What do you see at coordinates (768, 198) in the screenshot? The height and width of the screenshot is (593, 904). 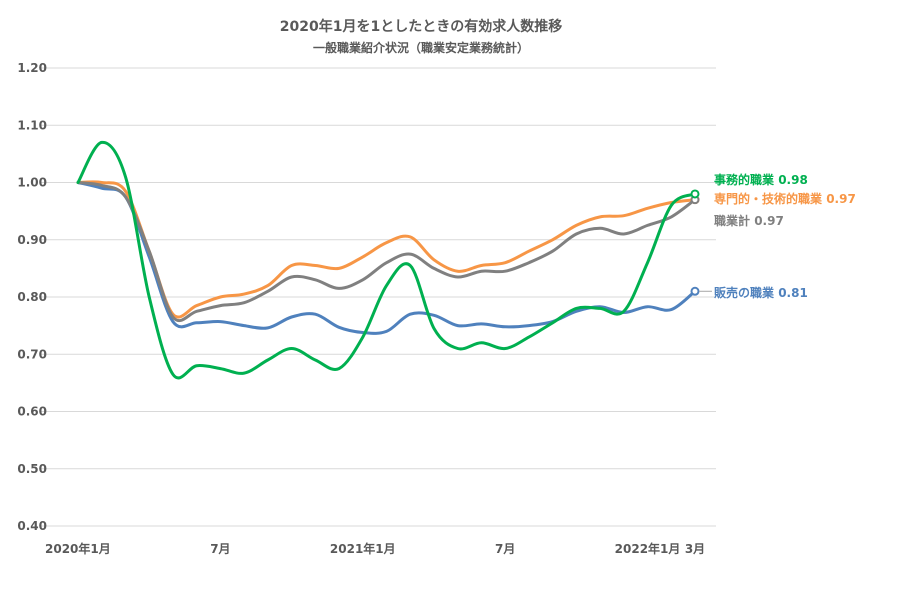 I see `series-name: 専門的・技術的職業` at bounding box center [768, 198].